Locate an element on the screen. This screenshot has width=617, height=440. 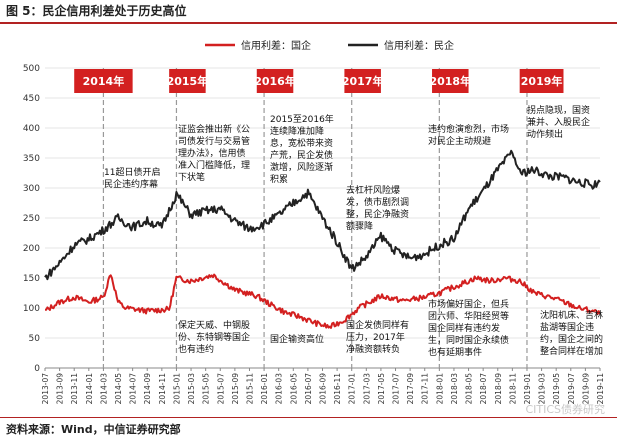
x-tick-label: 2015-09 is located at coordinates (235, 389).